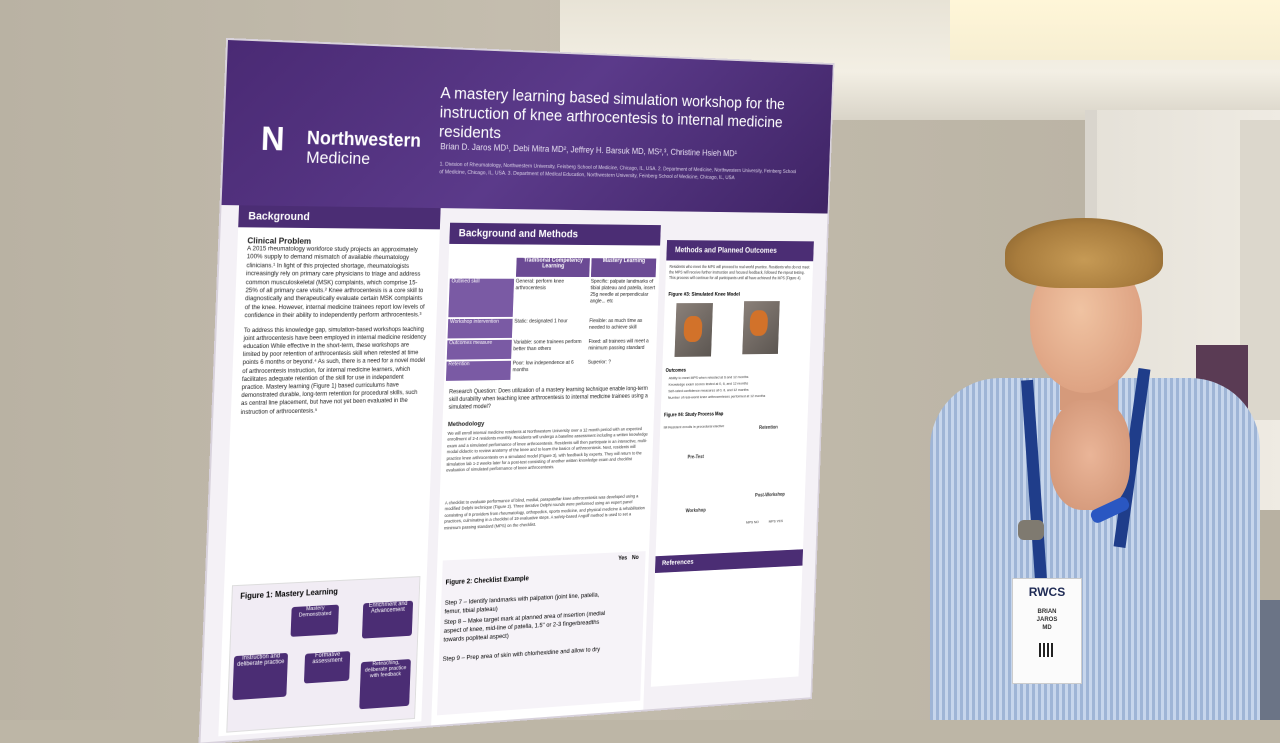 This screenshot has width=1280, height=743. I want to click on background-heading: Background, so click(339, 217).